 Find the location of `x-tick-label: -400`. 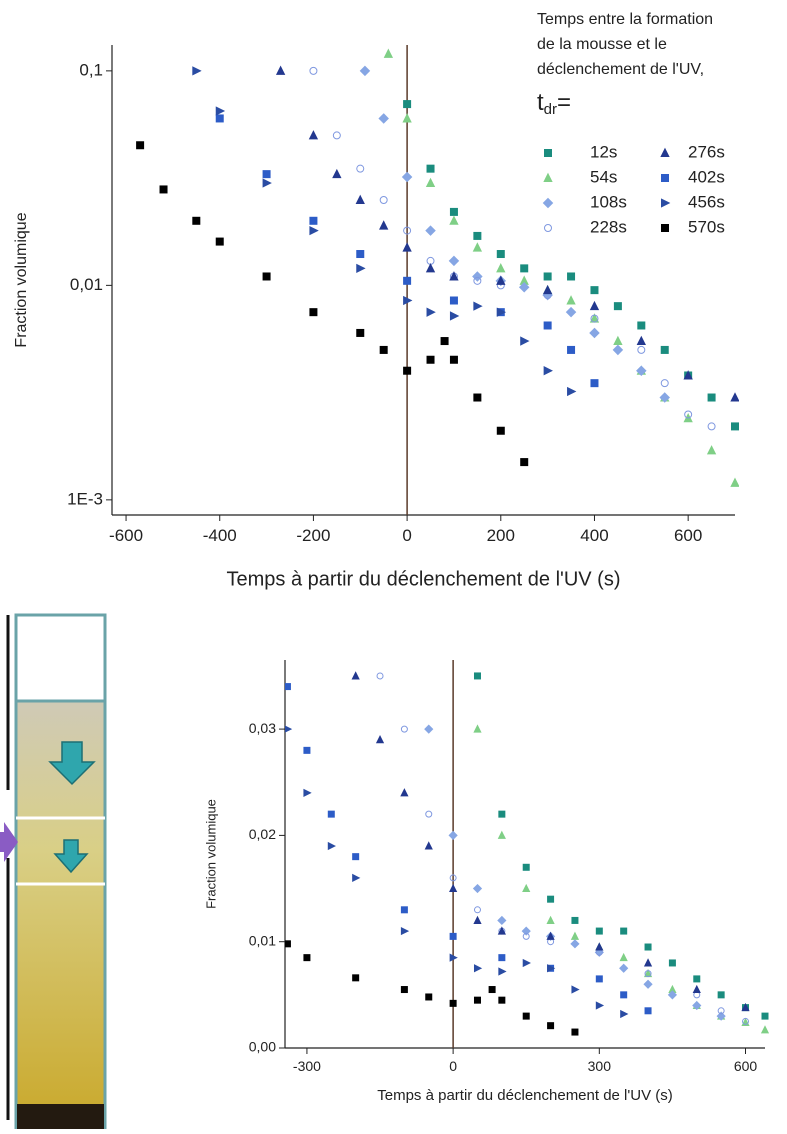

x-tick-label: -400 is located at coordinates (220, 535).